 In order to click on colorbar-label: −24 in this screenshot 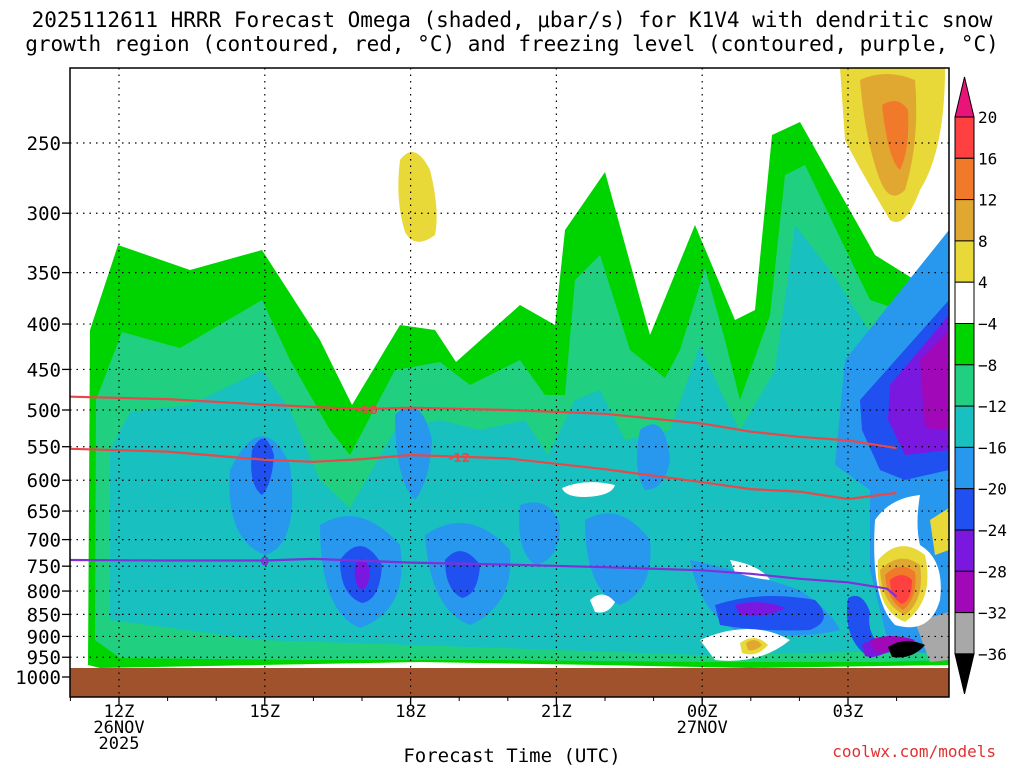, I will do `click(992, 530)`.